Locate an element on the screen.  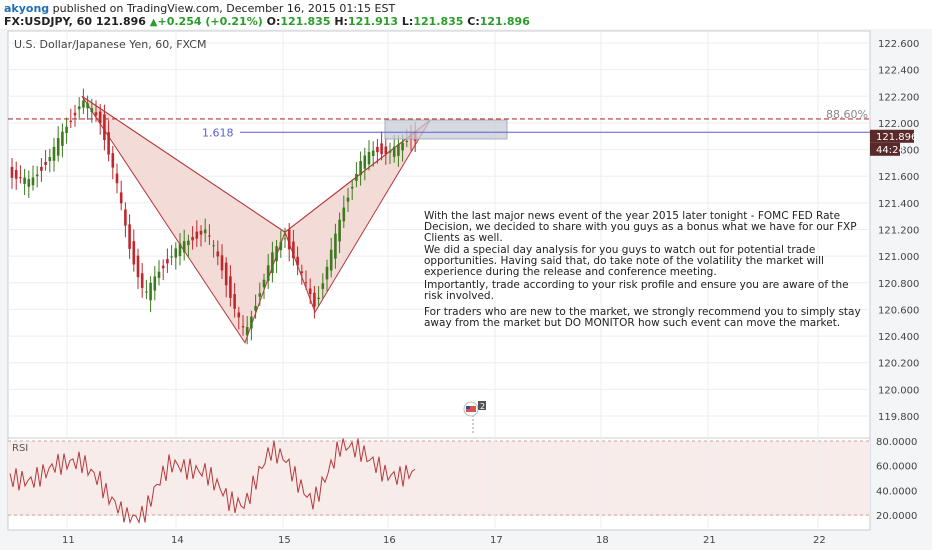
low-label: L: is located at coordinates (407, 21).